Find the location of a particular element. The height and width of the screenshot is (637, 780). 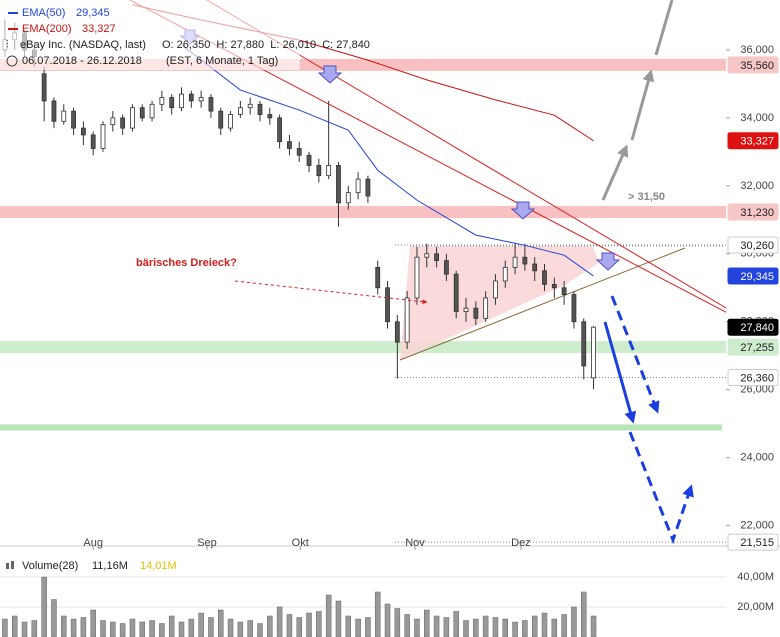

triangle-line is located at coordinates (542, 304).